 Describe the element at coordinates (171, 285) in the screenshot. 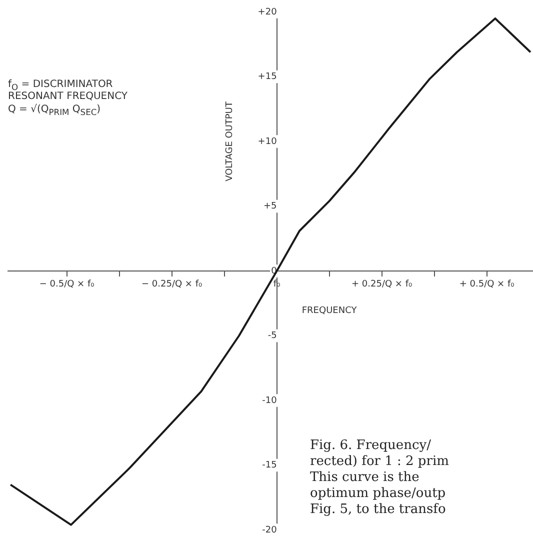

I see `x-tick-label: − 0.25/Q × f₀` at that location.